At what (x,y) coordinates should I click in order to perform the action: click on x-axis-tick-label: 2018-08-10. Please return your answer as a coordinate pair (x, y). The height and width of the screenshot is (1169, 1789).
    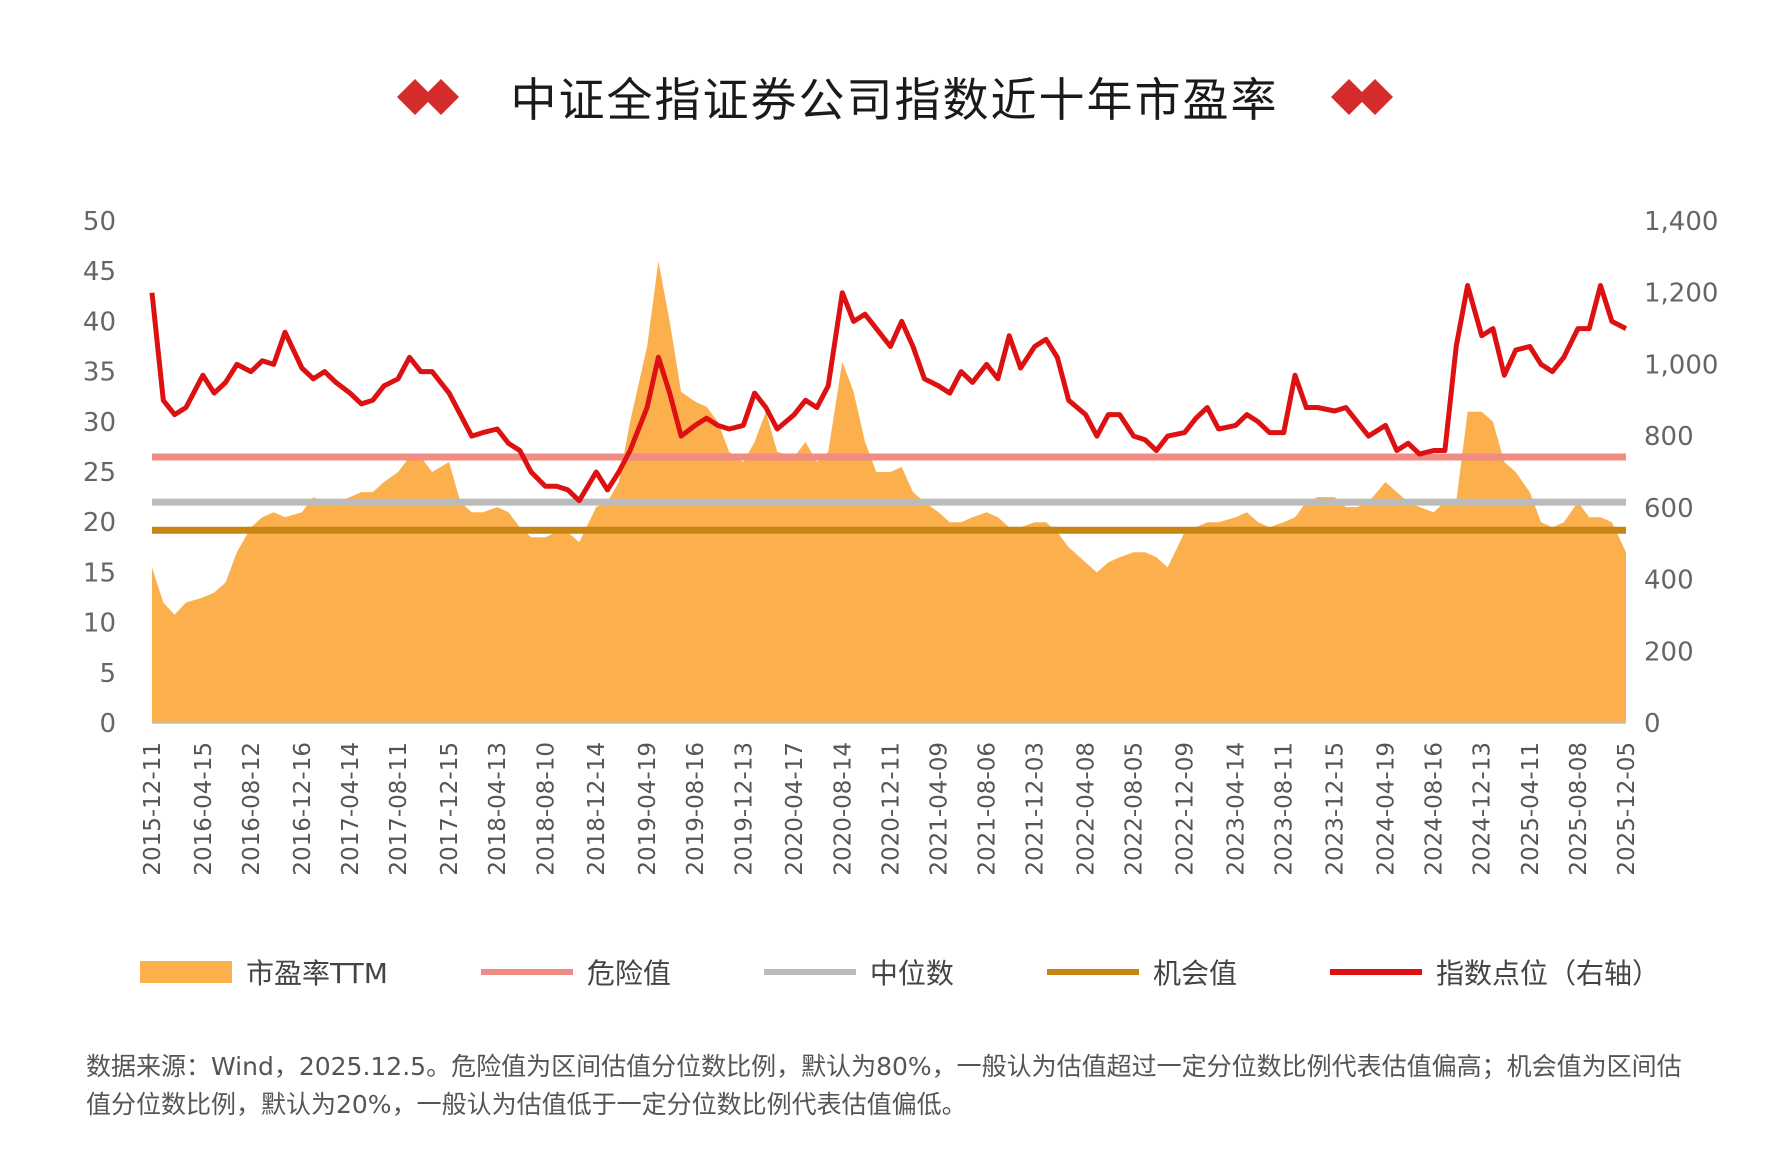
    Looking at the image, I should click on (546, 809).